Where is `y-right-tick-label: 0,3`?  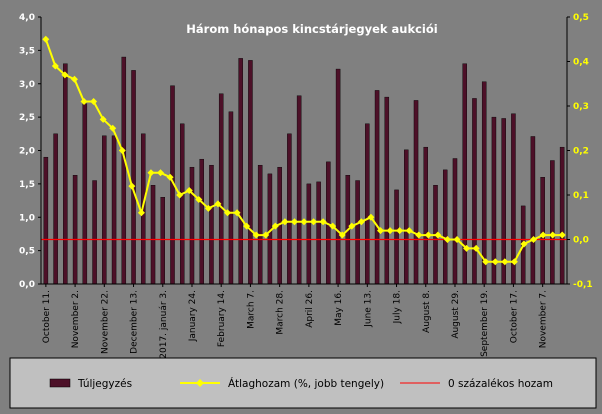
y-right-tick-label: 0,3 is located at coordinates (581, 107).